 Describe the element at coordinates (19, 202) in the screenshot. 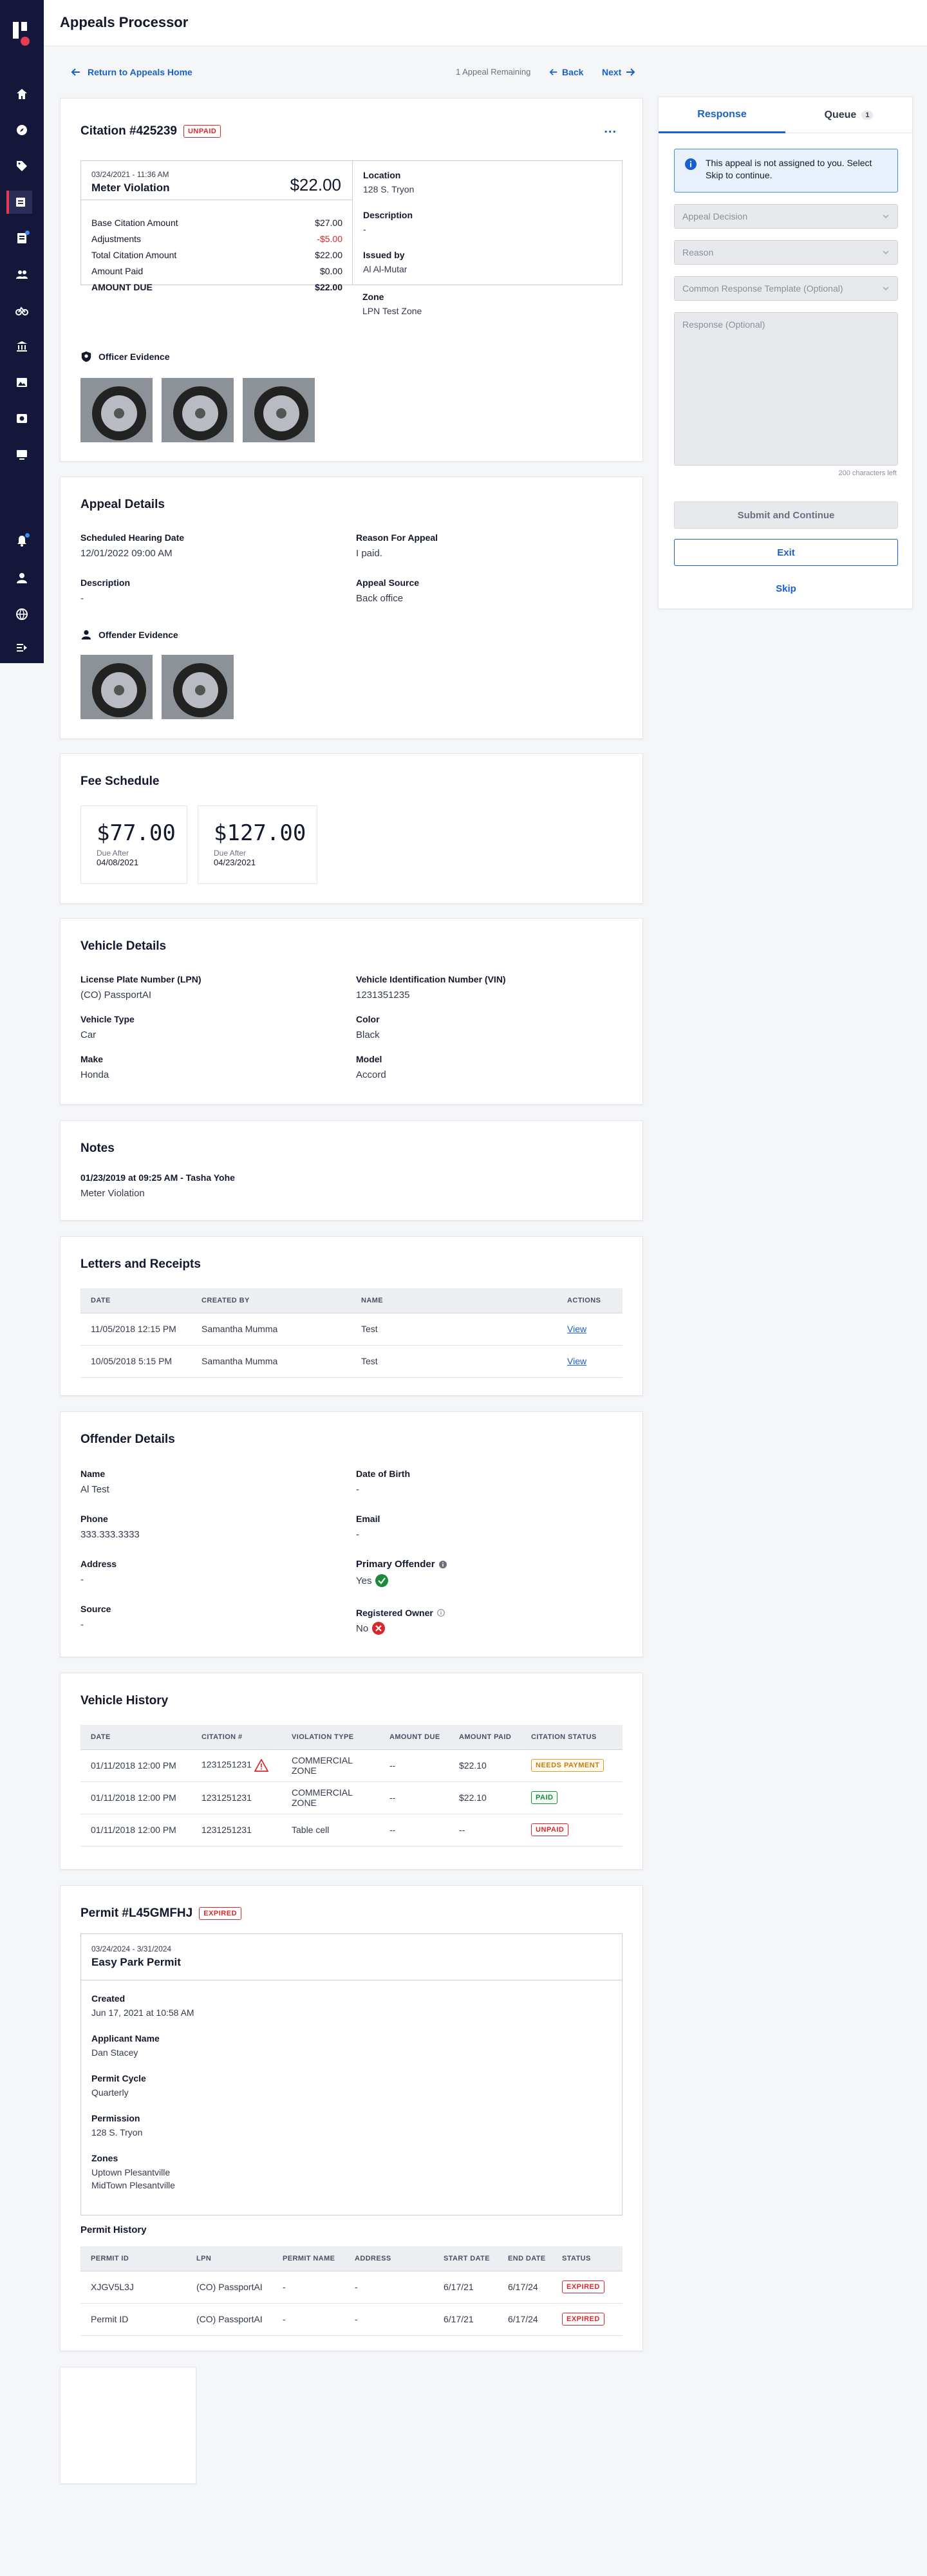

I see `citations-icon` at that location.